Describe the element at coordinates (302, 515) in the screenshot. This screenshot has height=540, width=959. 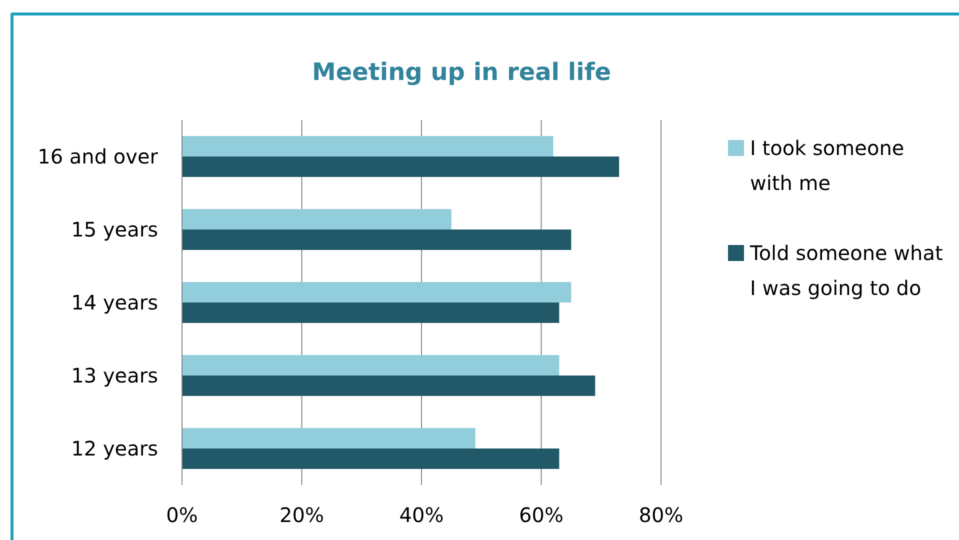
I see `x-tick-label: 20%` at that location.